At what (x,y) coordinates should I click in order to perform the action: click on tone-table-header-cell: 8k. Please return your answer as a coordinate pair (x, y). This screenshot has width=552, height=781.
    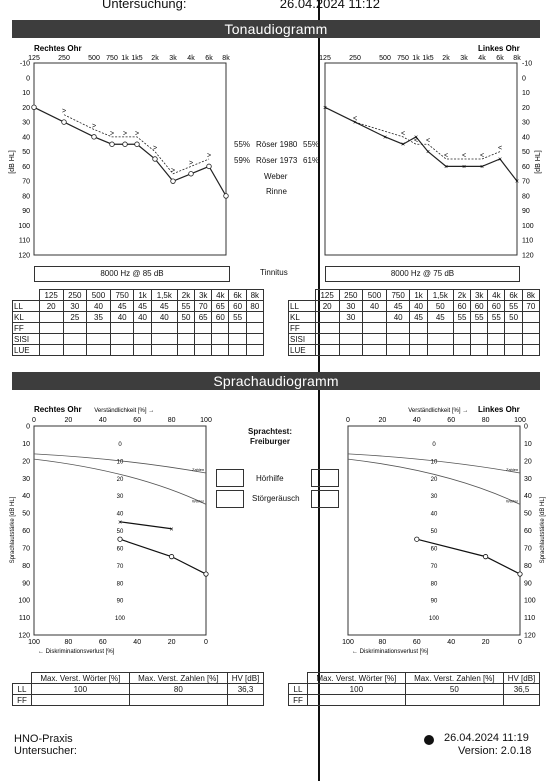
    Looking at the image, I should click on (531, 295).